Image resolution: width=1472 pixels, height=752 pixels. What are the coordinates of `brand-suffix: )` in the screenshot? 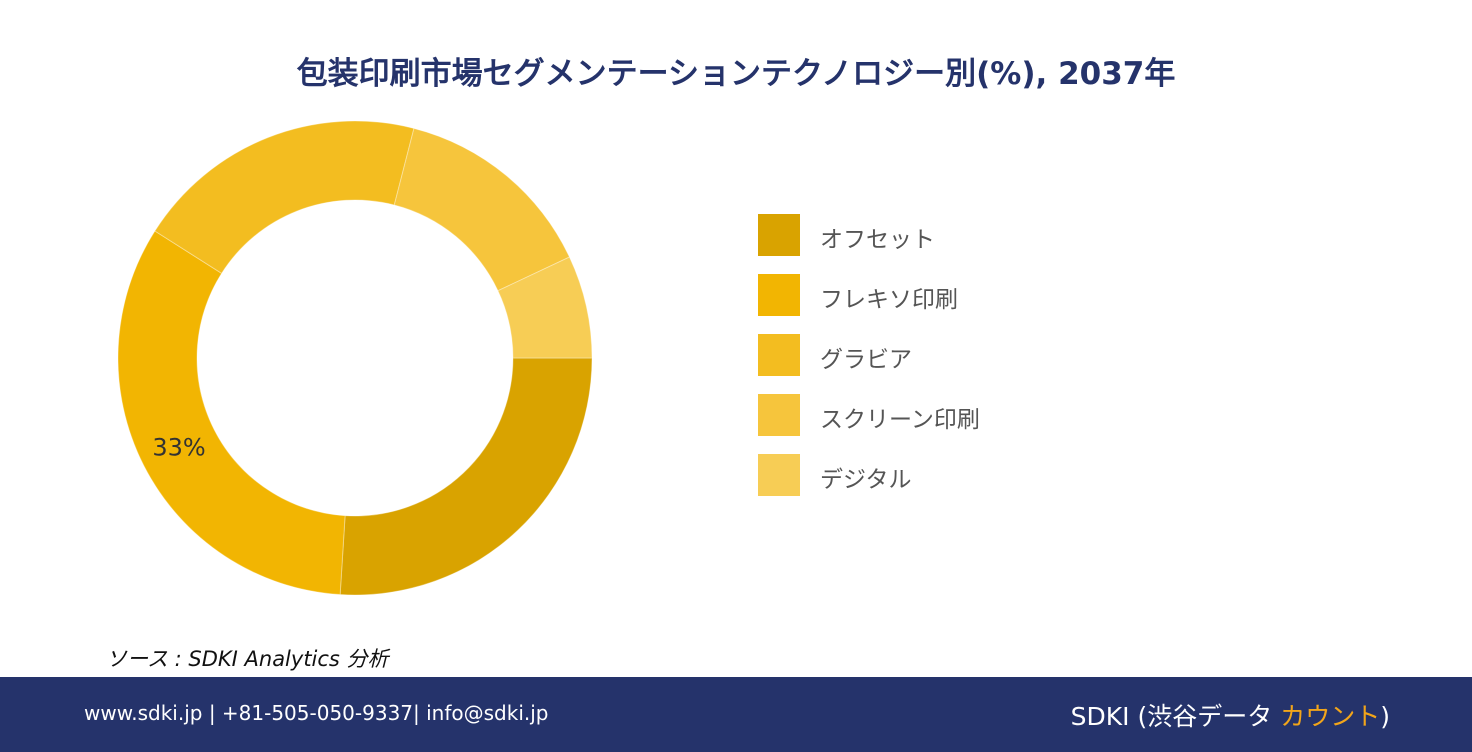 It's located at (1385, 716).